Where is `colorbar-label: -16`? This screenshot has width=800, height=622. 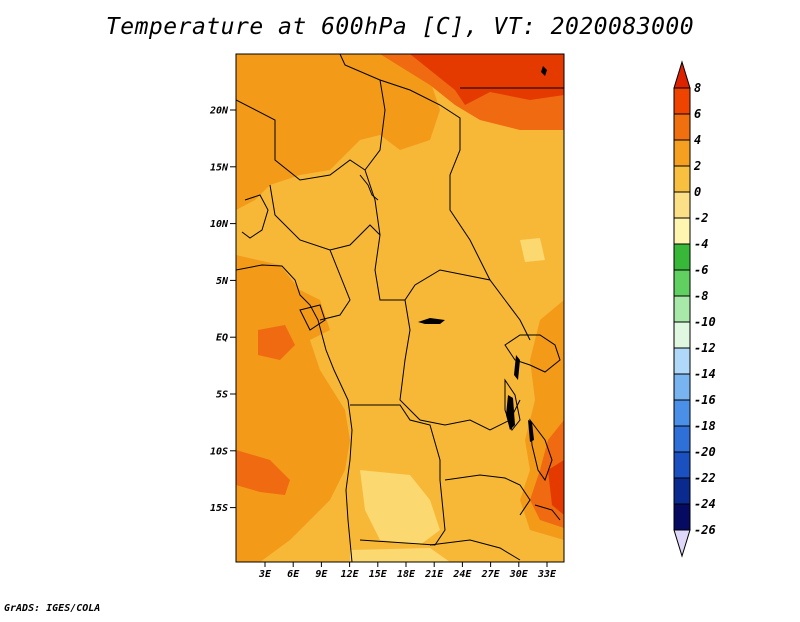 colorbar-label: -16 is located at coordinates (705, 400).